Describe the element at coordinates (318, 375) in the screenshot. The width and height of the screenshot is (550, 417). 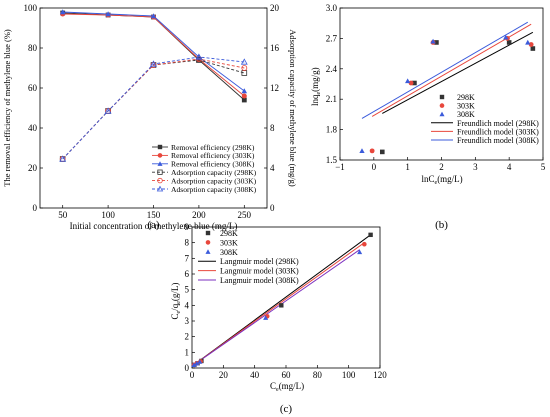
I see `x-tick-label: 80` at that location.